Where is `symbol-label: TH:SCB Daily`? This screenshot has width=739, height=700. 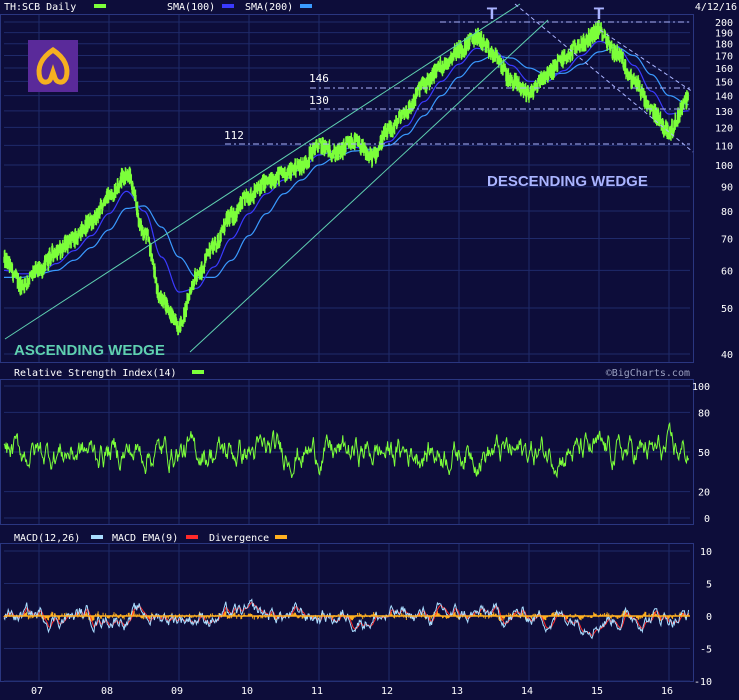
symbol-label: TH:SCB Daily is located at coordinates (40, 7).